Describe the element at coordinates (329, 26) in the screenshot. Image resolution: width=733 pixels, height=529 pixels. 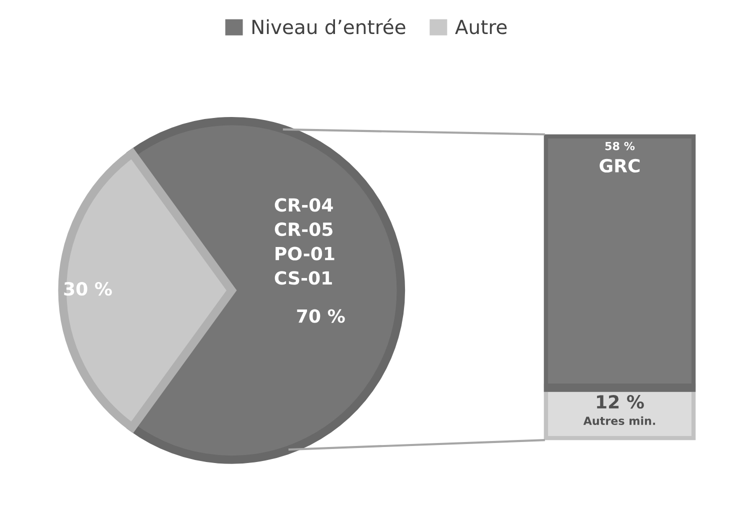
I see `legend-label: Niveau d’entrée` at that location.